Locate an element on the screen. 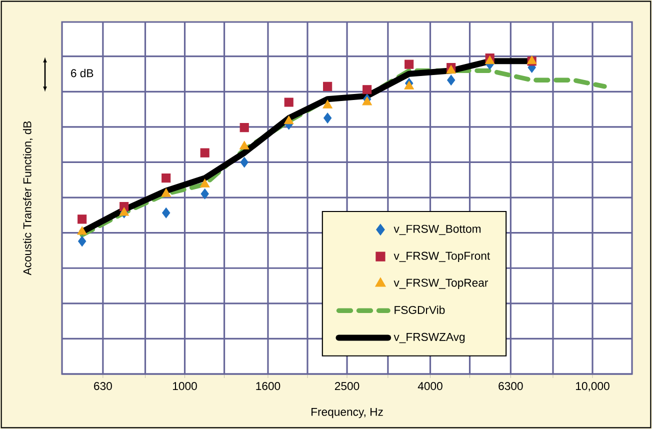 This screenshot has width=652, height=429. x-axis-title: Frequency, Hz is located at coordinates (347, 413).